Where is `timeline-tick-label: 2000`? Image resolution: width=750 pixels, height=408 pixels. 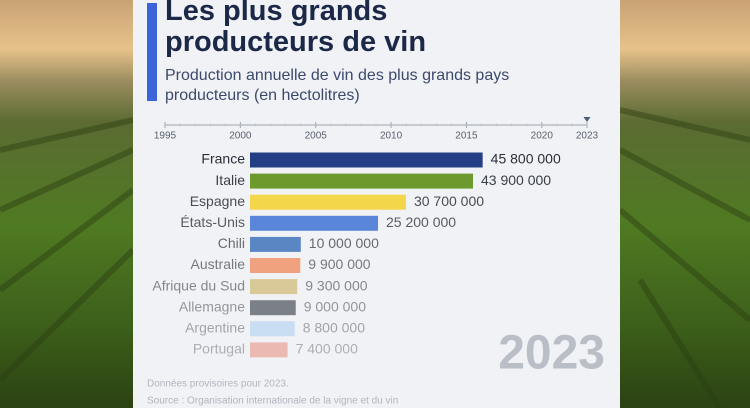
timeline-tick-label: 2000 is located at coordinates (240, 136).